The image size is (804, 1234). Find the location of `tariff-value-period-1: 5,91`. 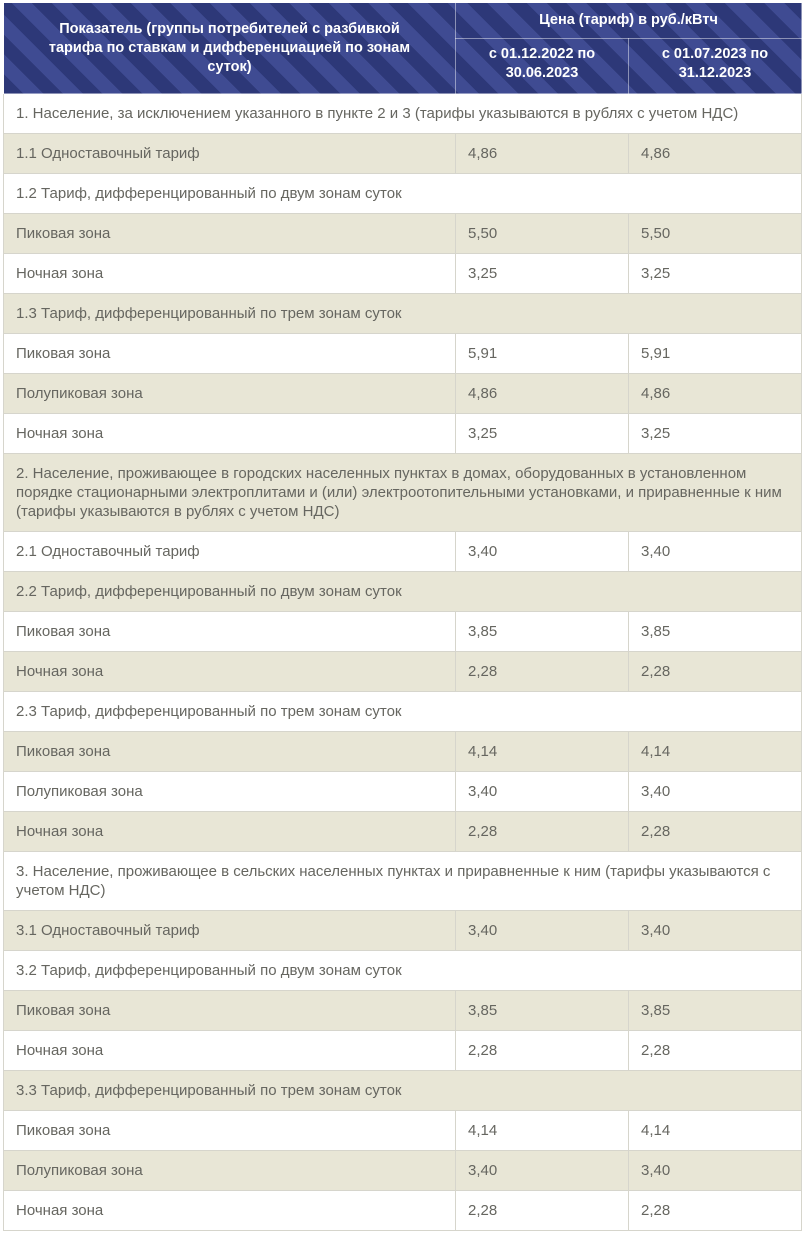

tariff-value-period-1: 5,91 is located at coordinates (542, 353).